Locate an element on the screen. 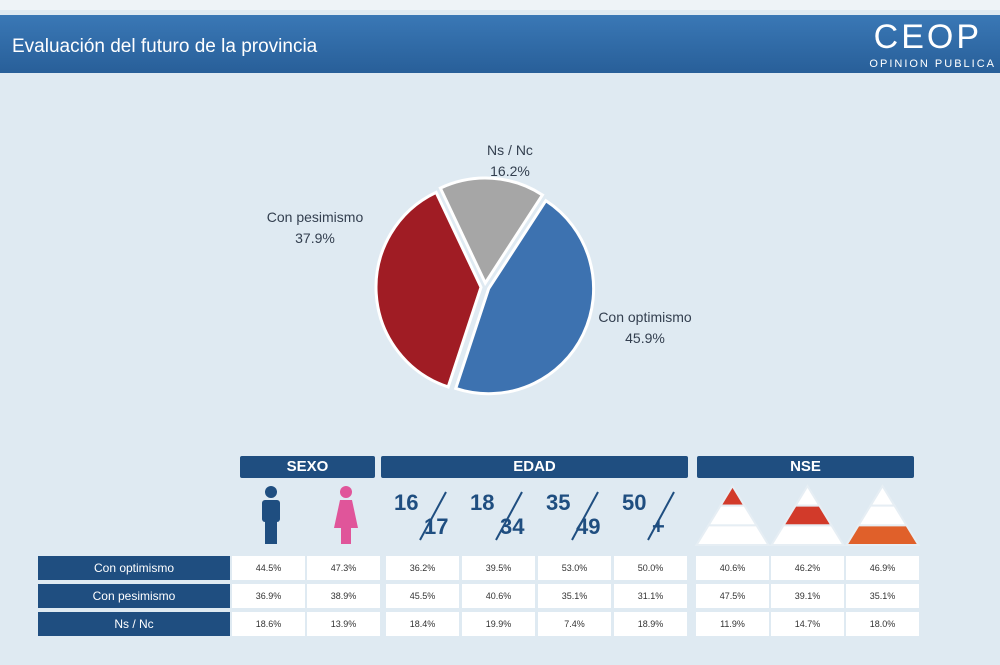 This screenshot has height=665, width=1000. group-header: NSE is located at coordinates (805, 467).